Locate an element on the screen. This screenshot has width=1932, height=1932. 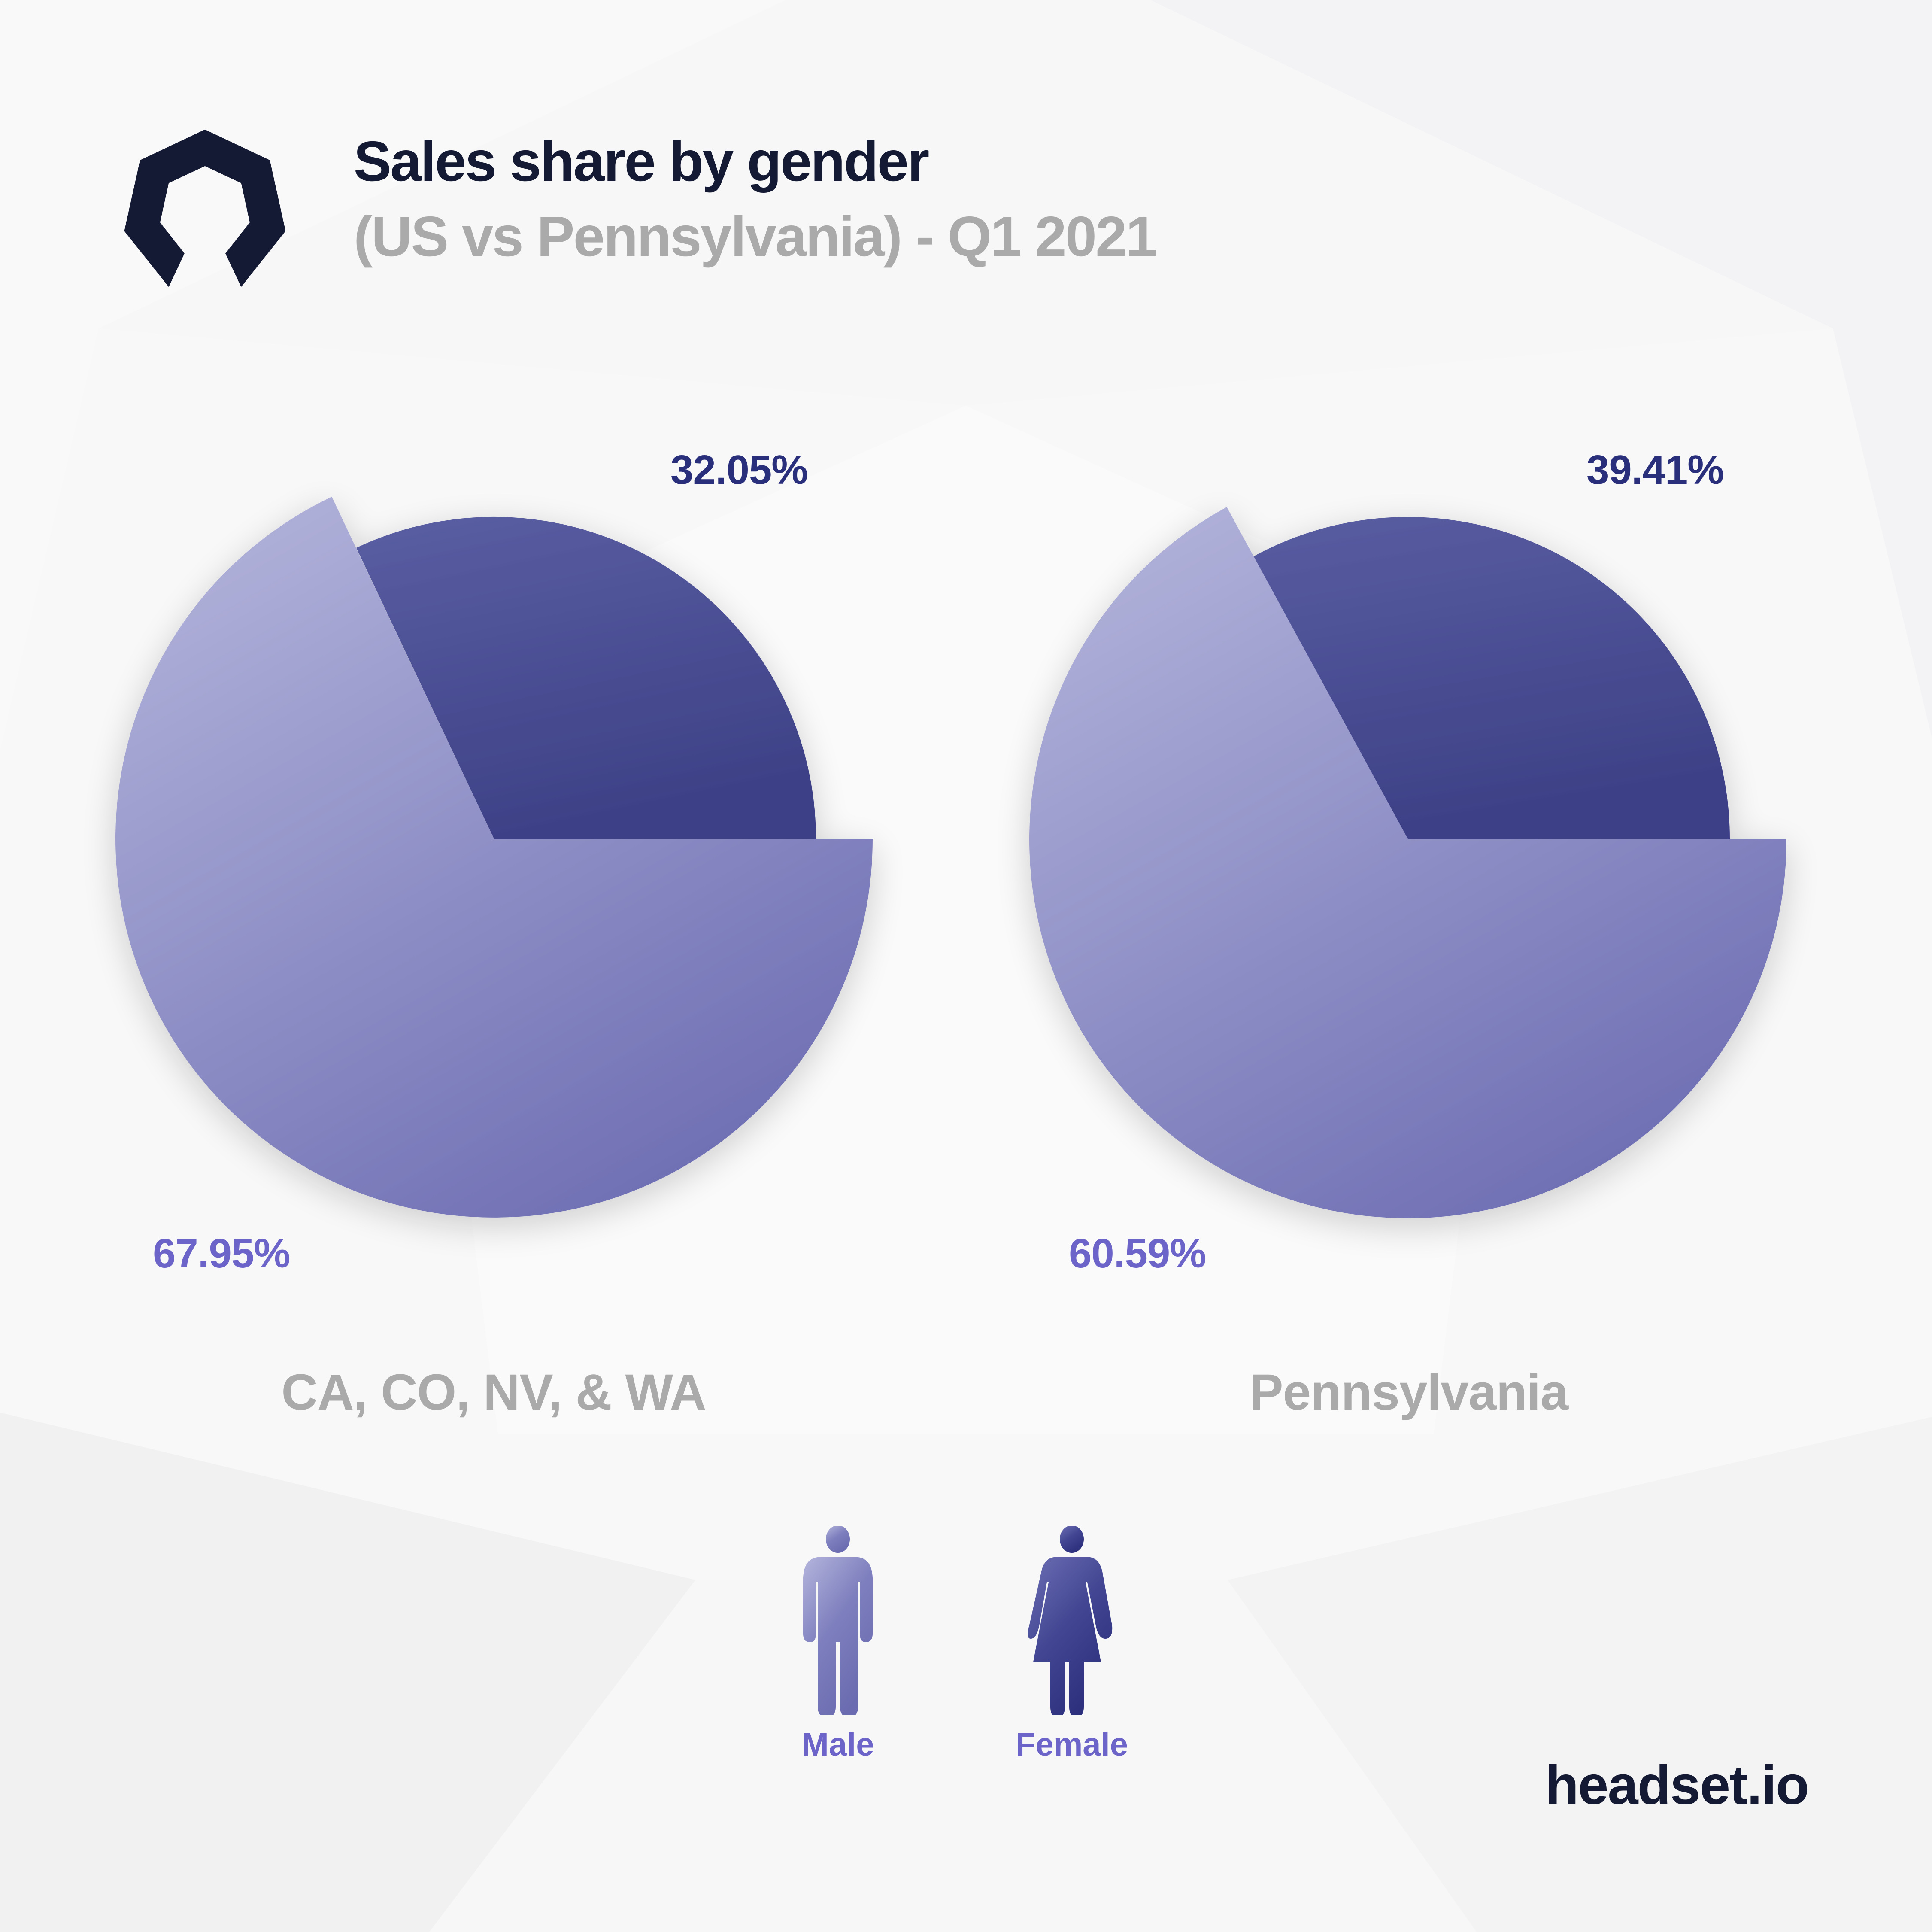
pie-chart-left is located at coordinates (494, 857).